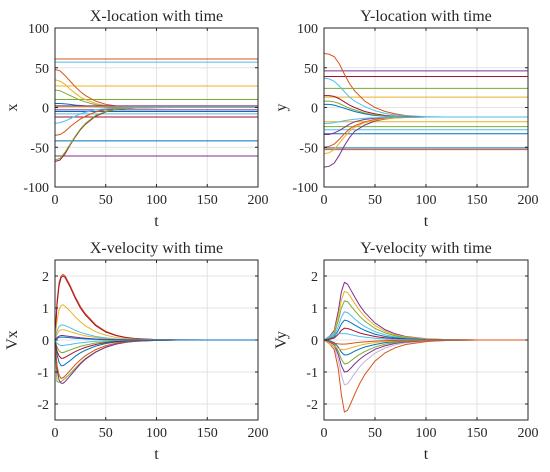 The image size is (550, 472). What do you see at coordinates (281, 108) in the screenshot?
I see `y-axis-label: y` at bounding box center [281, 108].